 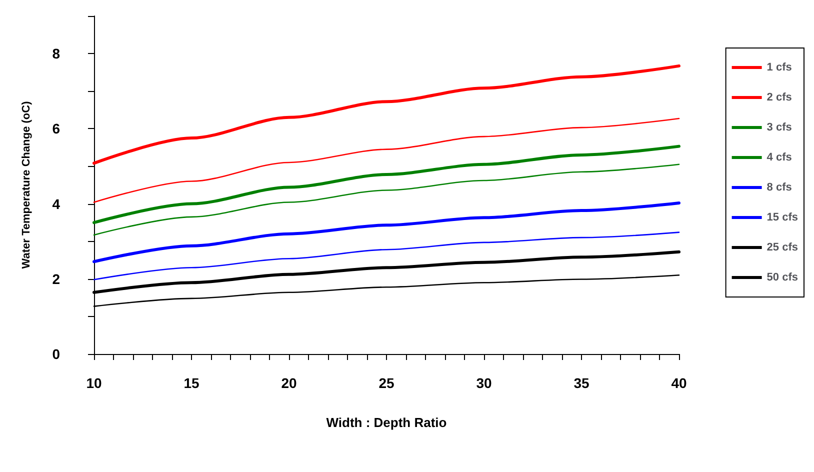 I want to click on legend-label: 4 cfs, so click(x=779, y=158).